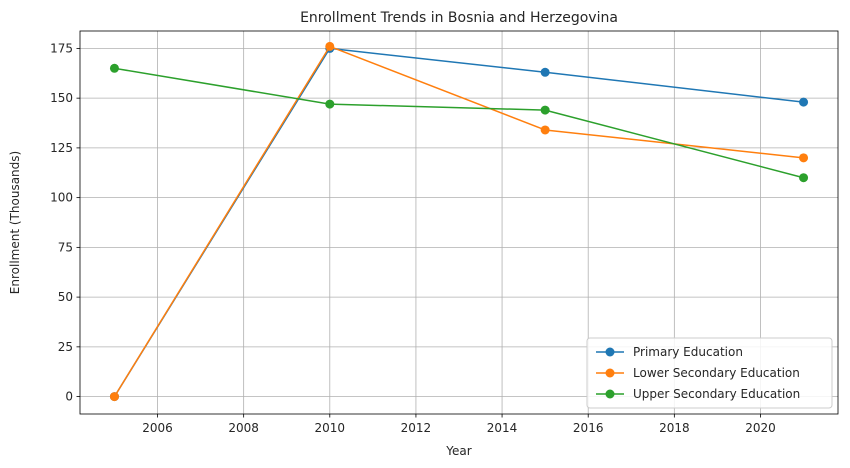 The image size is (850, 468). I want to click on x-tick-label: 2018, so click(674, 428).